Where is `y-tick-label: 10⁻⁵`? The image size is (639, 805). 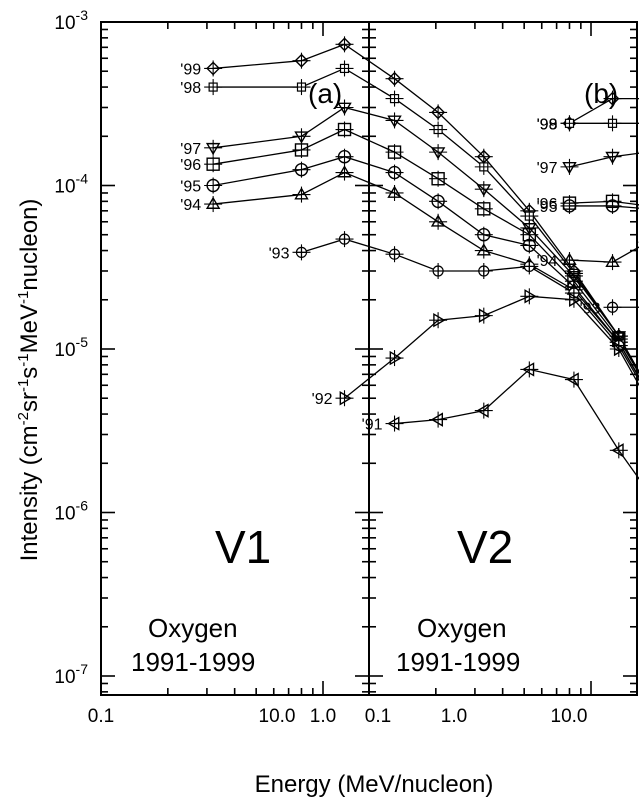 y-tick-label: 10⁻⁵ is located at coordinates (71, 347).